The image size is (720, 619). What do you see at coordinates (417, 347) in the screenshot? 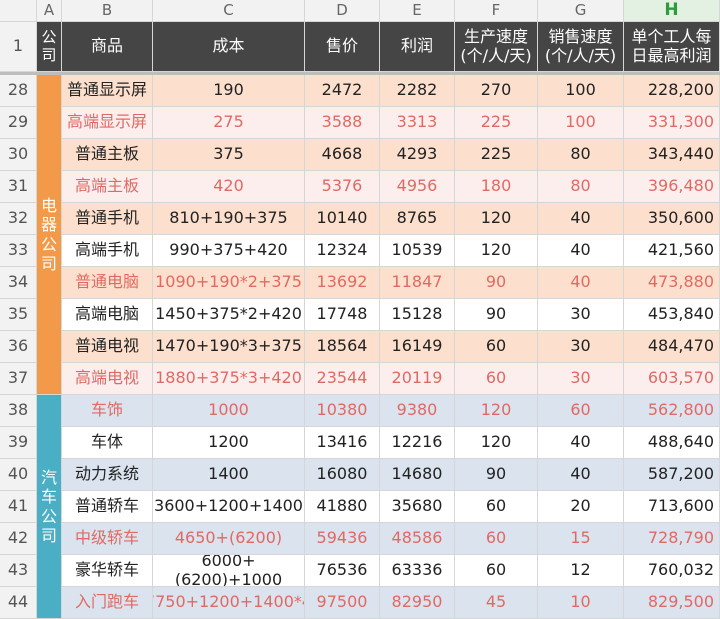
I see `cell: 16149` at bounding box center [417, 347].